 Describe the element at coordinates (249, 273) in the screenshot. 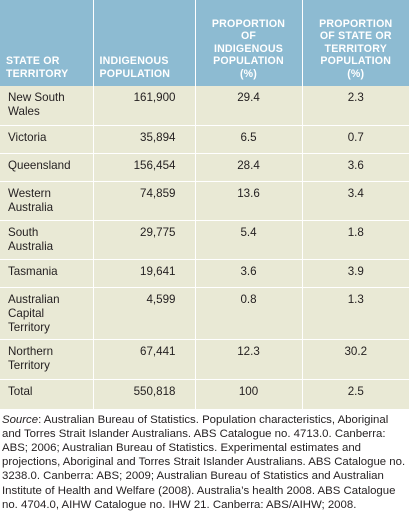

I see `pct-indigenous-cell: 3.6` at that location.